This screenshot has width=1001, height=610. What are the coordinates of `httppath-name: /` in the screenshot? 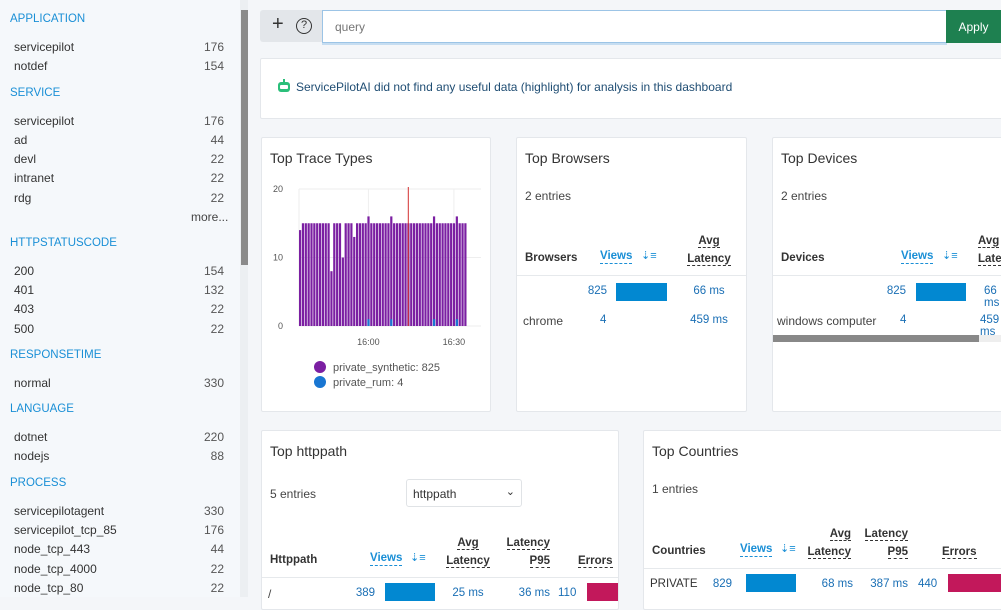 It's located at (270, 594).